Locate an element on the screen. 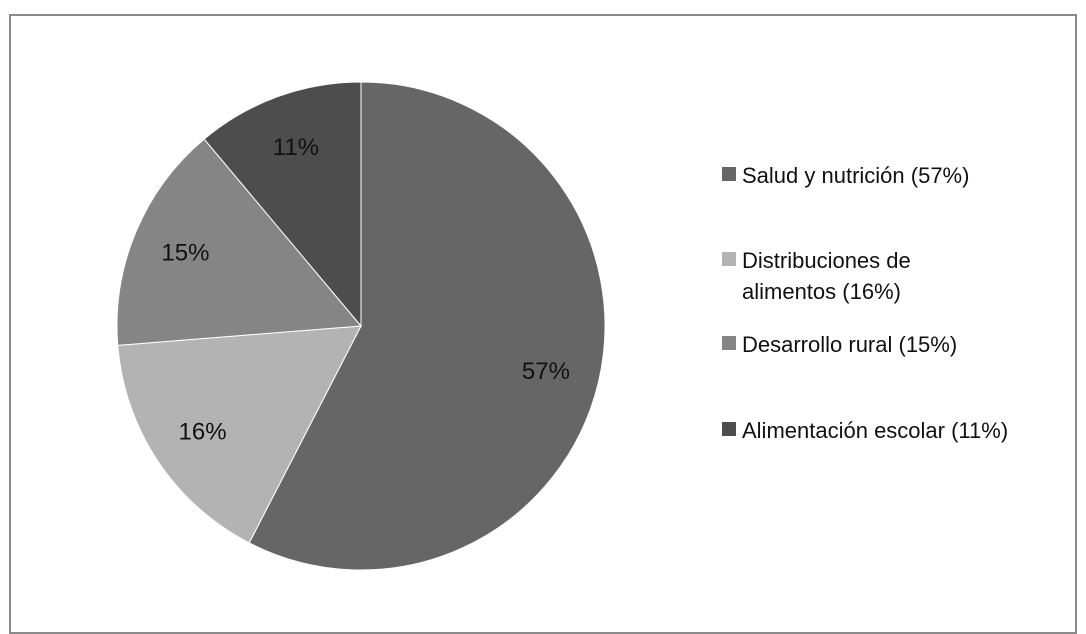  pie-data-label-3: 15% is located at coordinates (185, 252).